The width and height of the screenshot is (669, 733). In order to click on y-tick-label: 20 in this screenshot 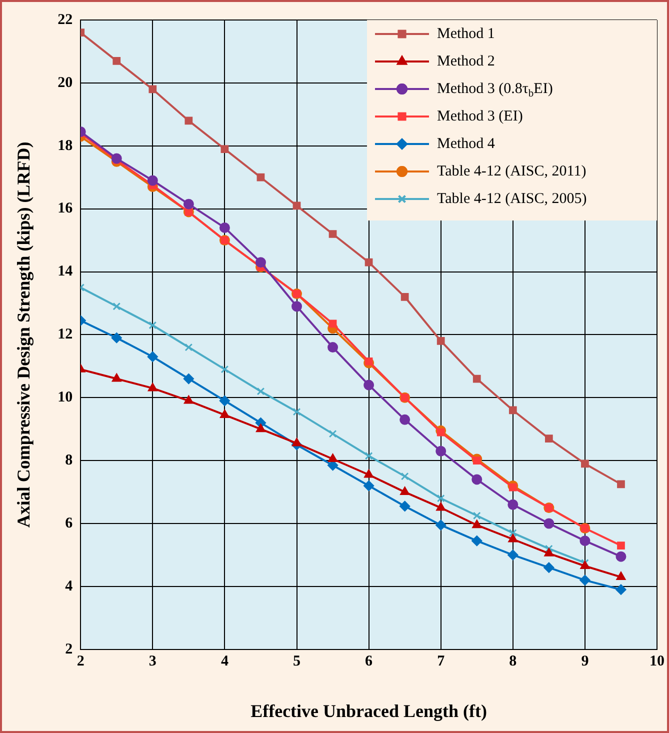, I will do `click(65, 82)`.